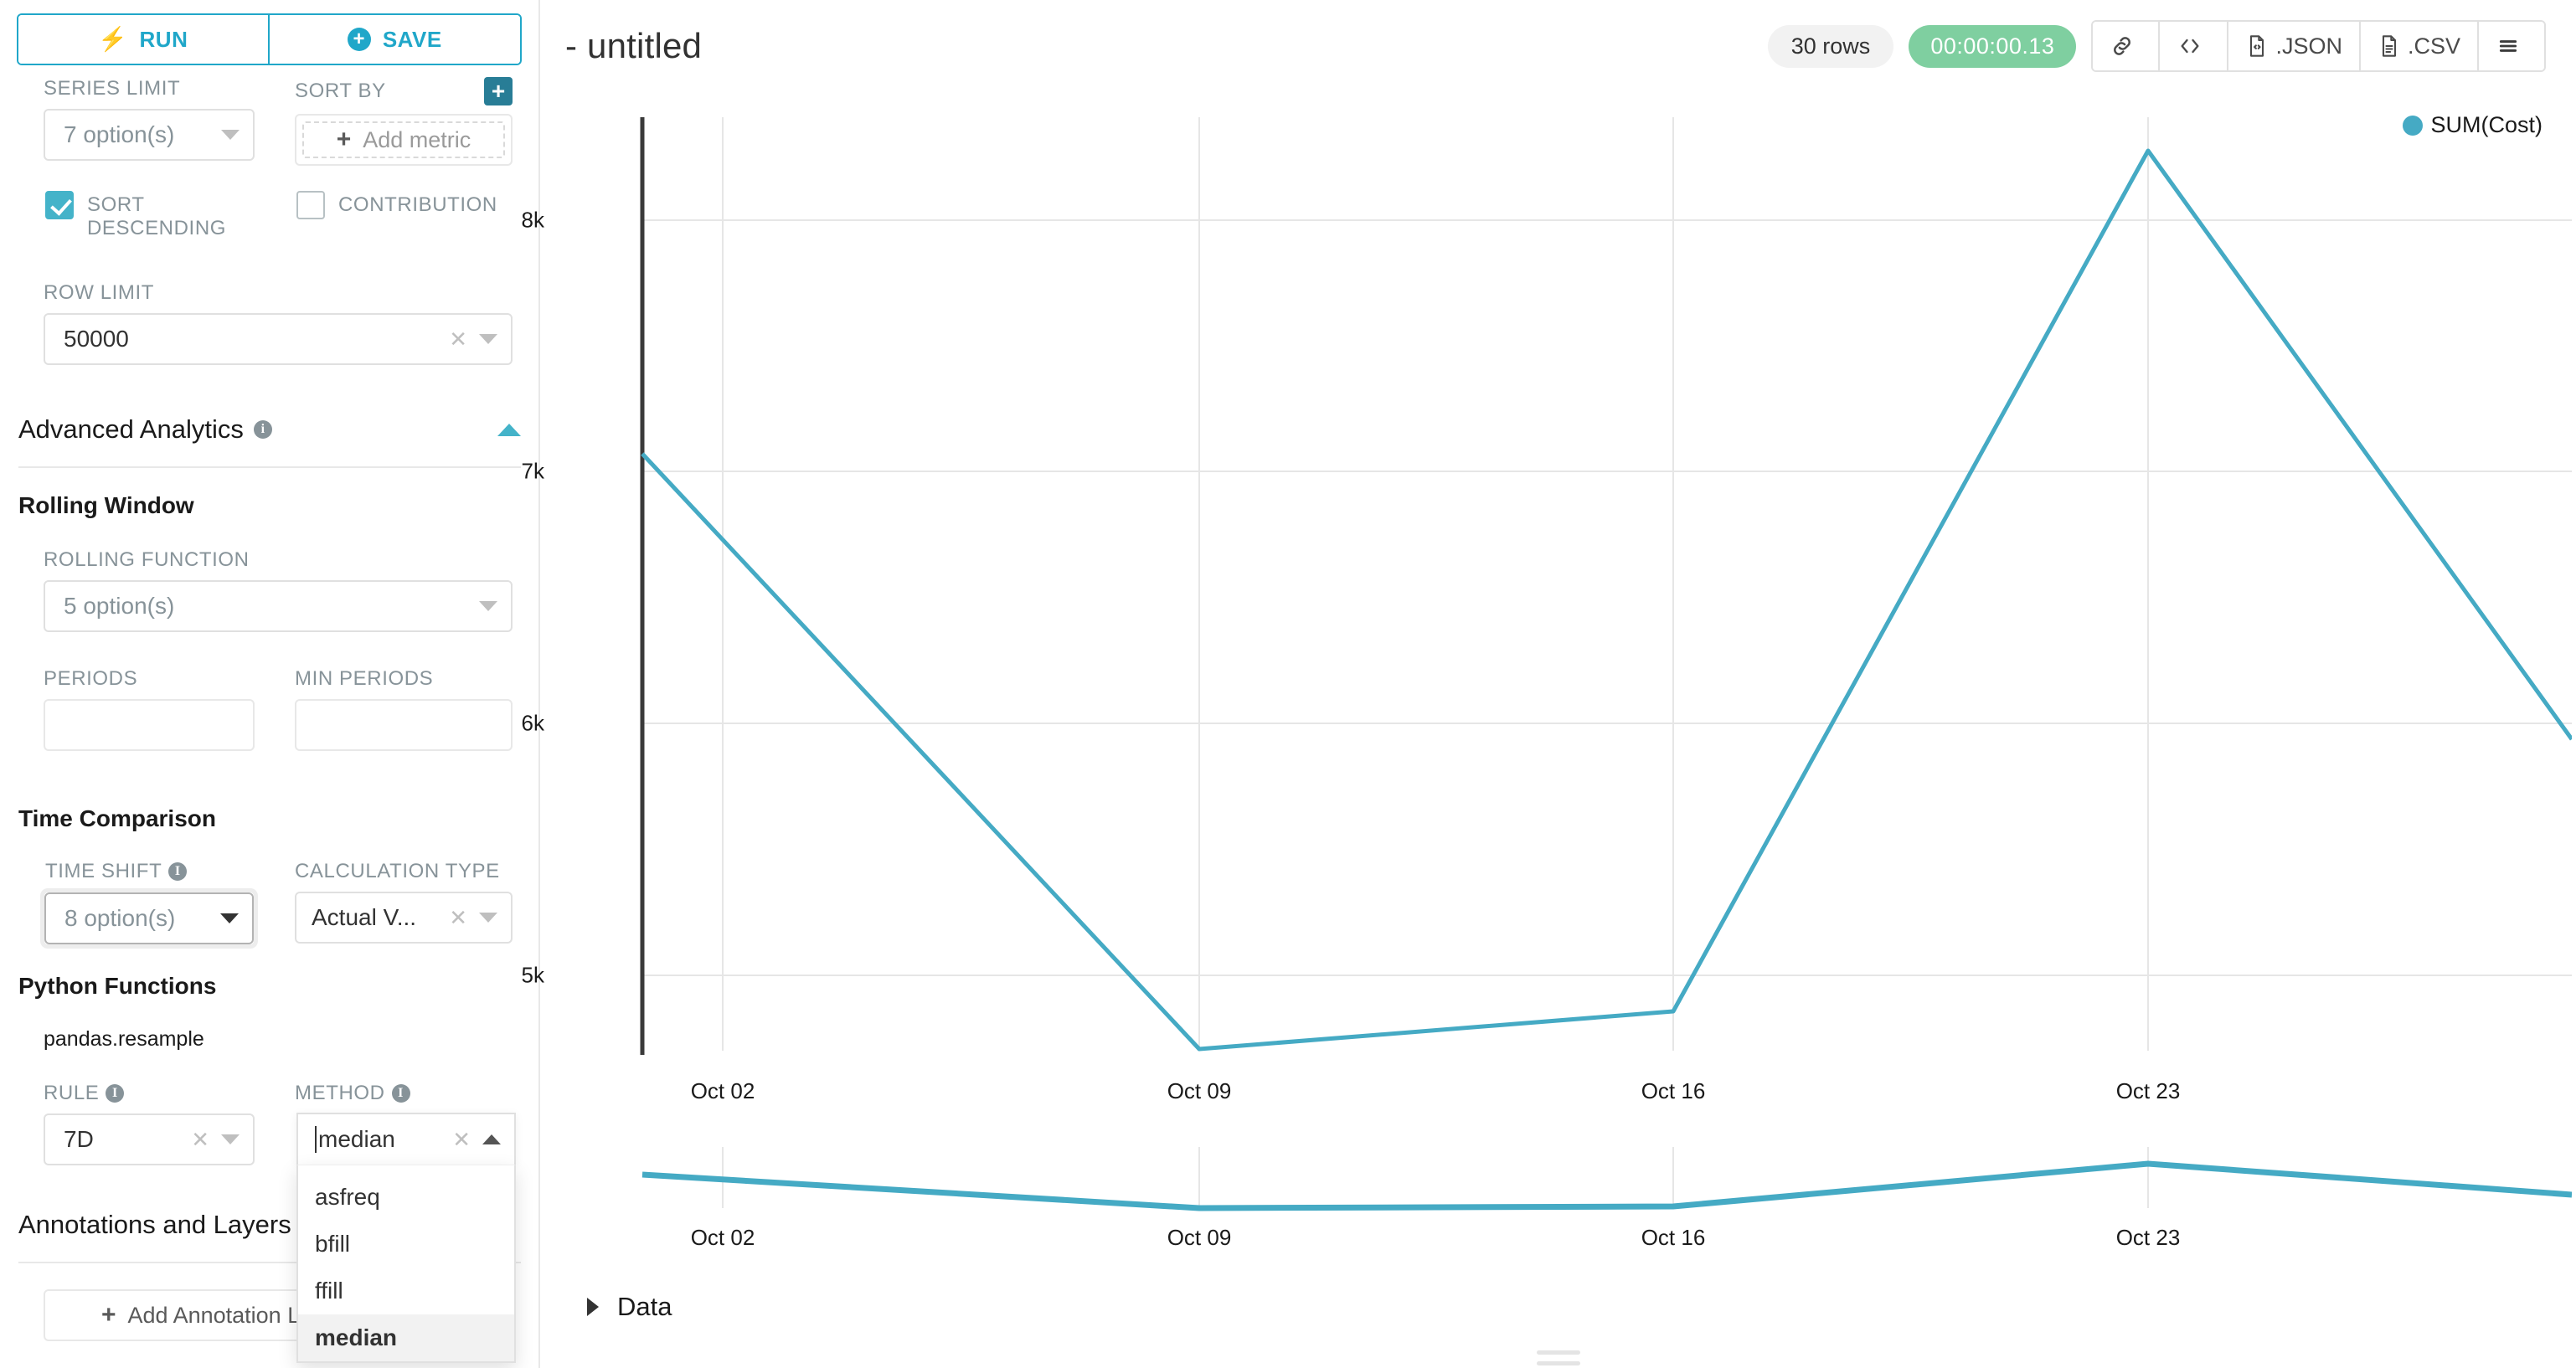 The width and height of the screenshot is (2576, 1368). Describe the element at coordinates (269, 1225) in the screenshot. I see `annotations-layers-header: Annotations and Layers` at that location.